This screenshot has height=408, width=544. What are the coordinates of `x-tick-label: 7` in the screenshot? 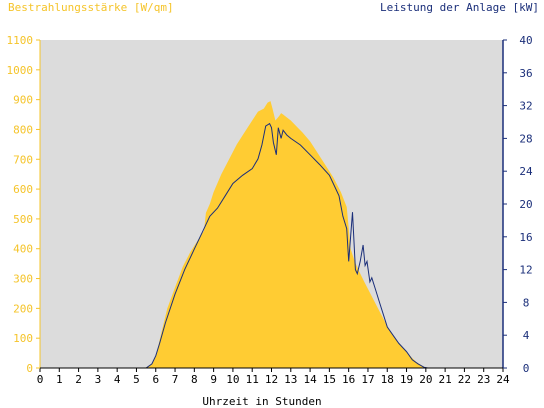 It's located at (175, 379).